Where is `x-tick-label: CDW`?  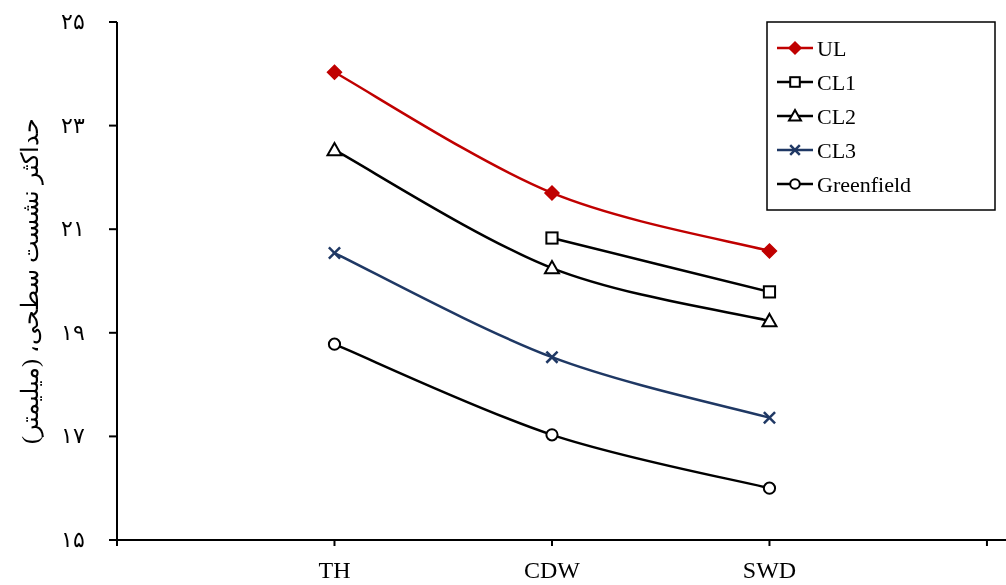 x-tick-label: CDW is located at coordinates (552, 570).